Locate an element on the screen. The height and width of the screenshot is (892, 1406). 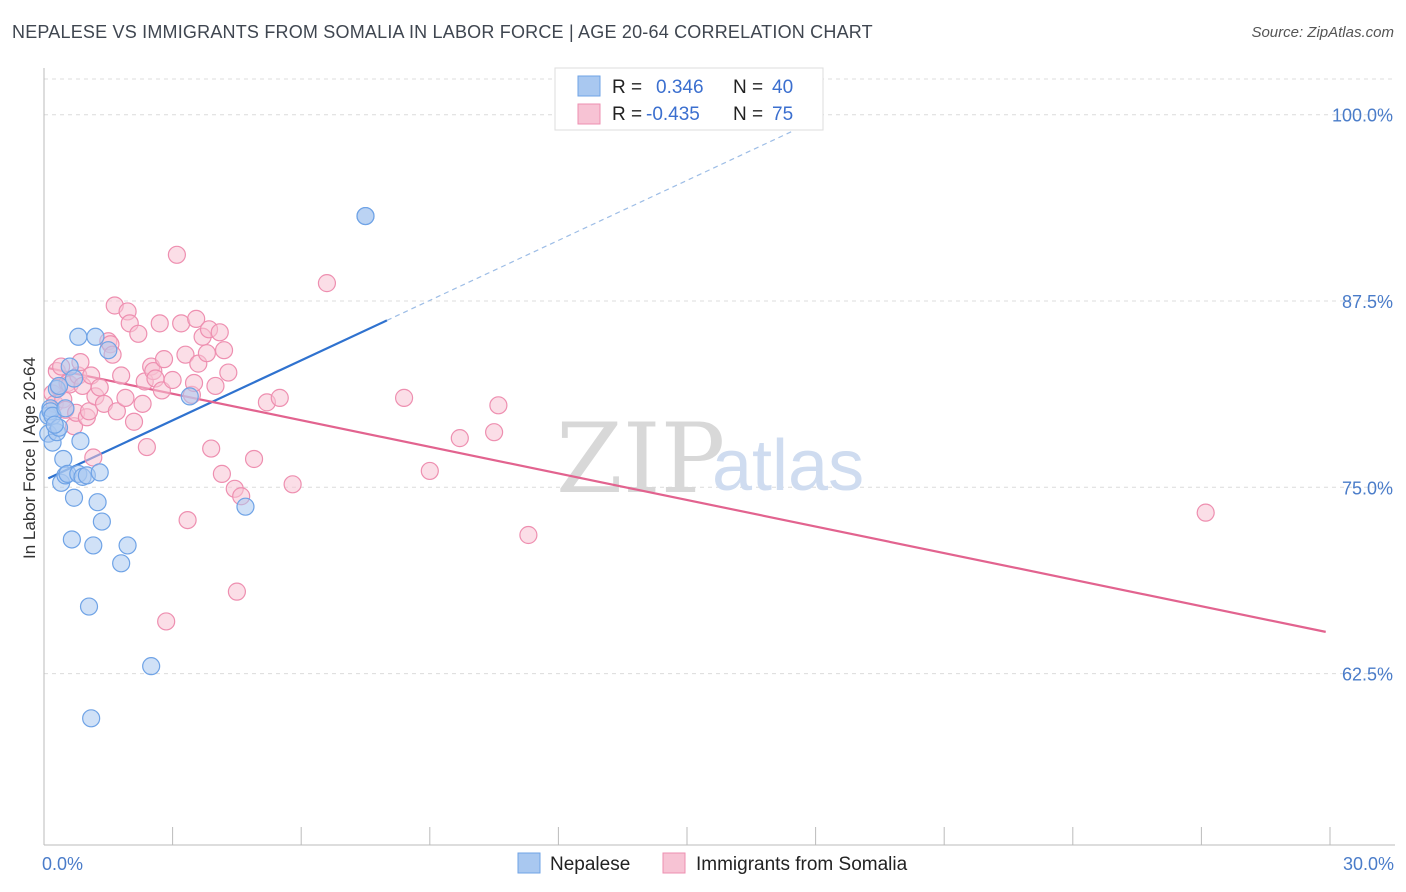
legend-swatch-nepalese is located at coordinates (529, 863).